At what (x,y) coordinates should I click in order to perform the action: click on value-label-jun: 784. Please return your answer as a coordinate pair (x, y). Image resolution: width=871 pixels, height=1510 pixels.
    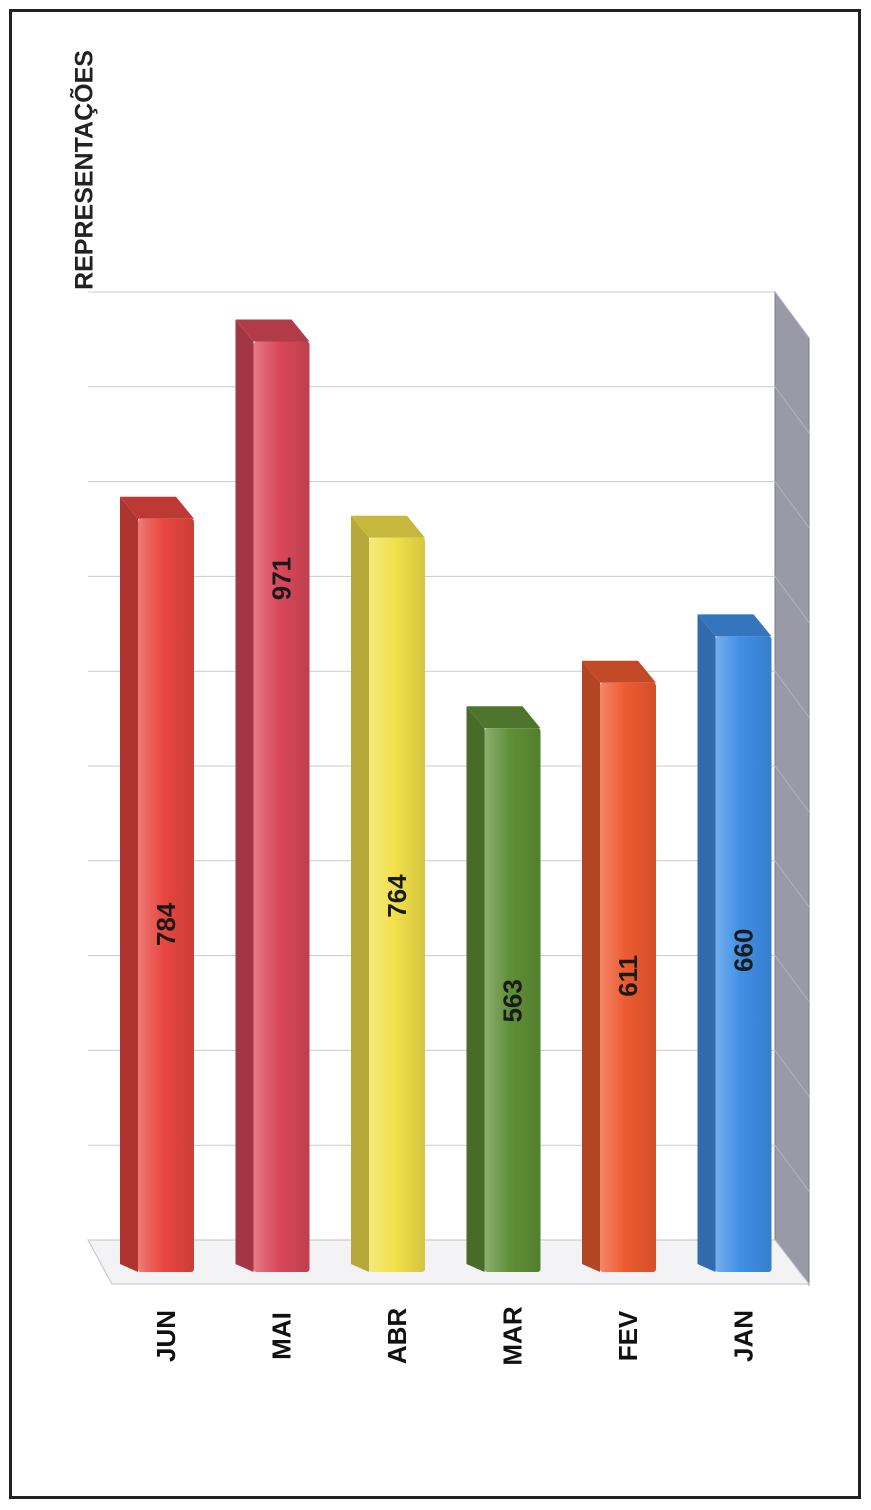
    Looking at the image, I should click on (166, 924).